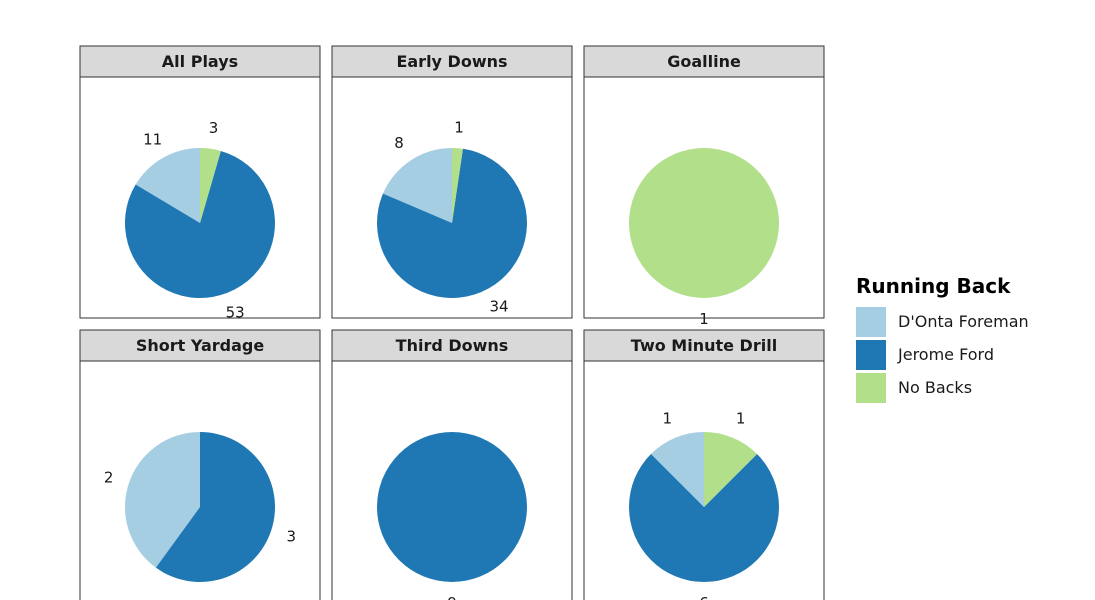 The image size is (1095, 600). Describe the element at coordinates (871, 388) in the screenshot. I see `legend-key-nobacks` at that location.